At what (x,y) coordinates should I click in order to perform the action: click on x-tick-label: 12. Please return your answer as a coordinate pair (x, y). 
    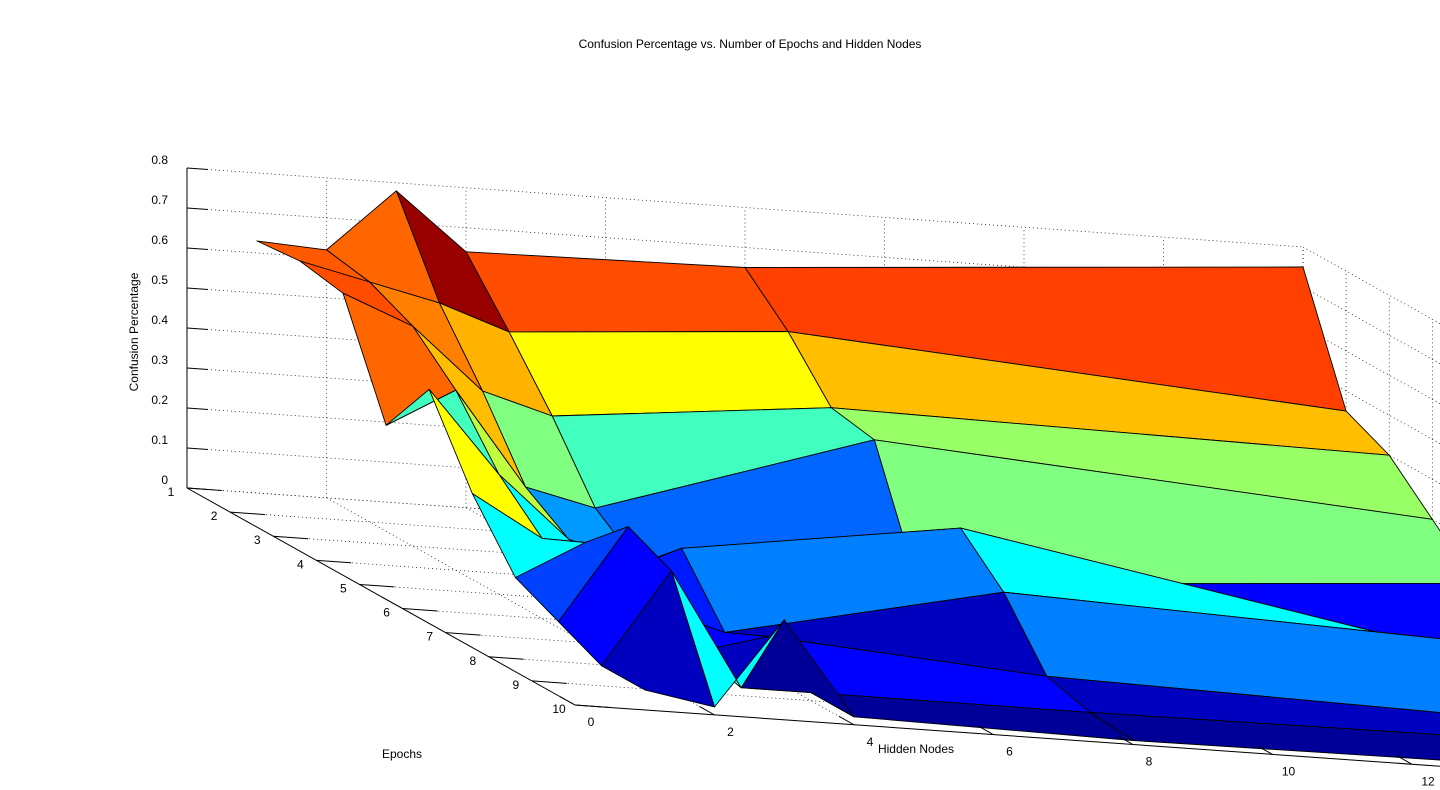
    Looking at the image, I should click on (1428, 781).